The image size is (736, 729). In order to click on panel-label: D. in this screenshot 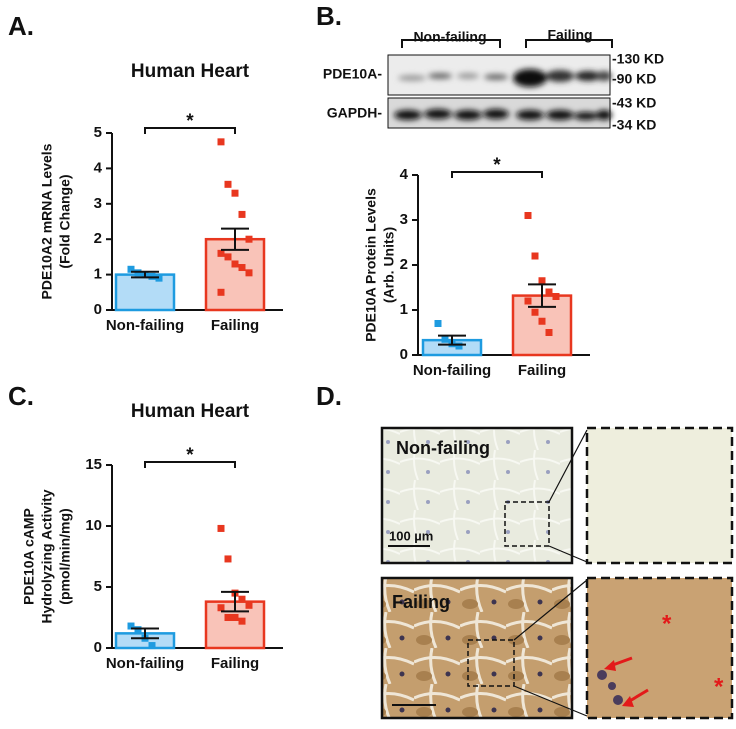, I will do `click(329, 396)`.